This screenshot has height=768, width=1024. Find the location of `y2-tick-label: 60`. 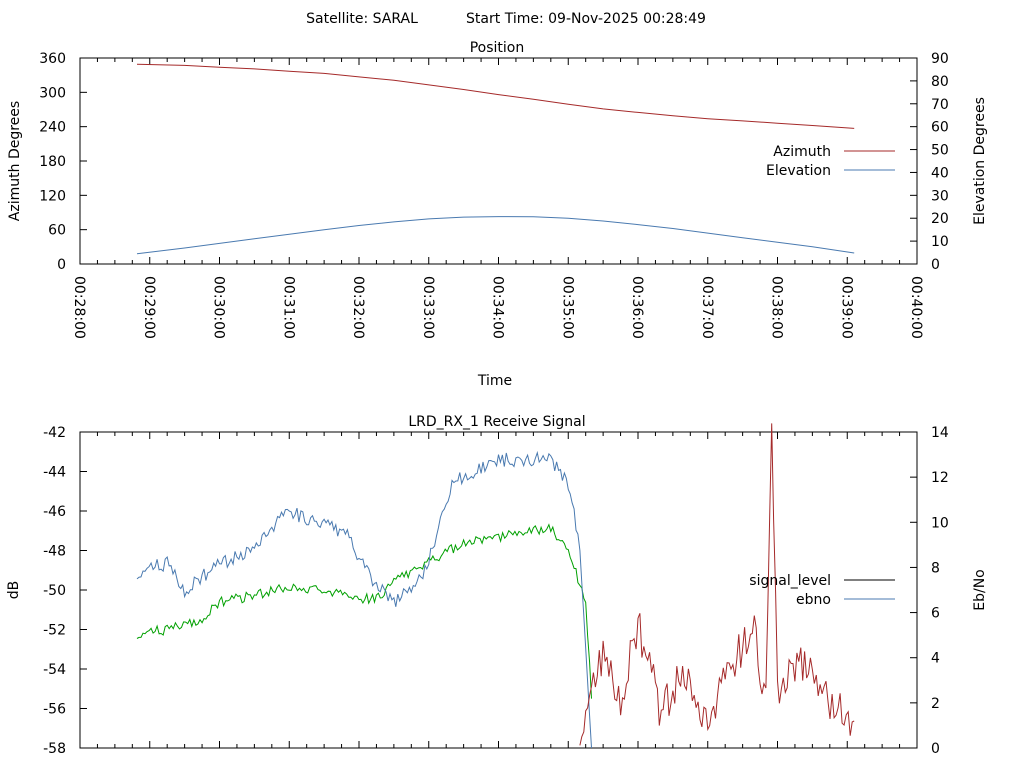

y2-tick-label: 60 is located at coordinates (940, 128).